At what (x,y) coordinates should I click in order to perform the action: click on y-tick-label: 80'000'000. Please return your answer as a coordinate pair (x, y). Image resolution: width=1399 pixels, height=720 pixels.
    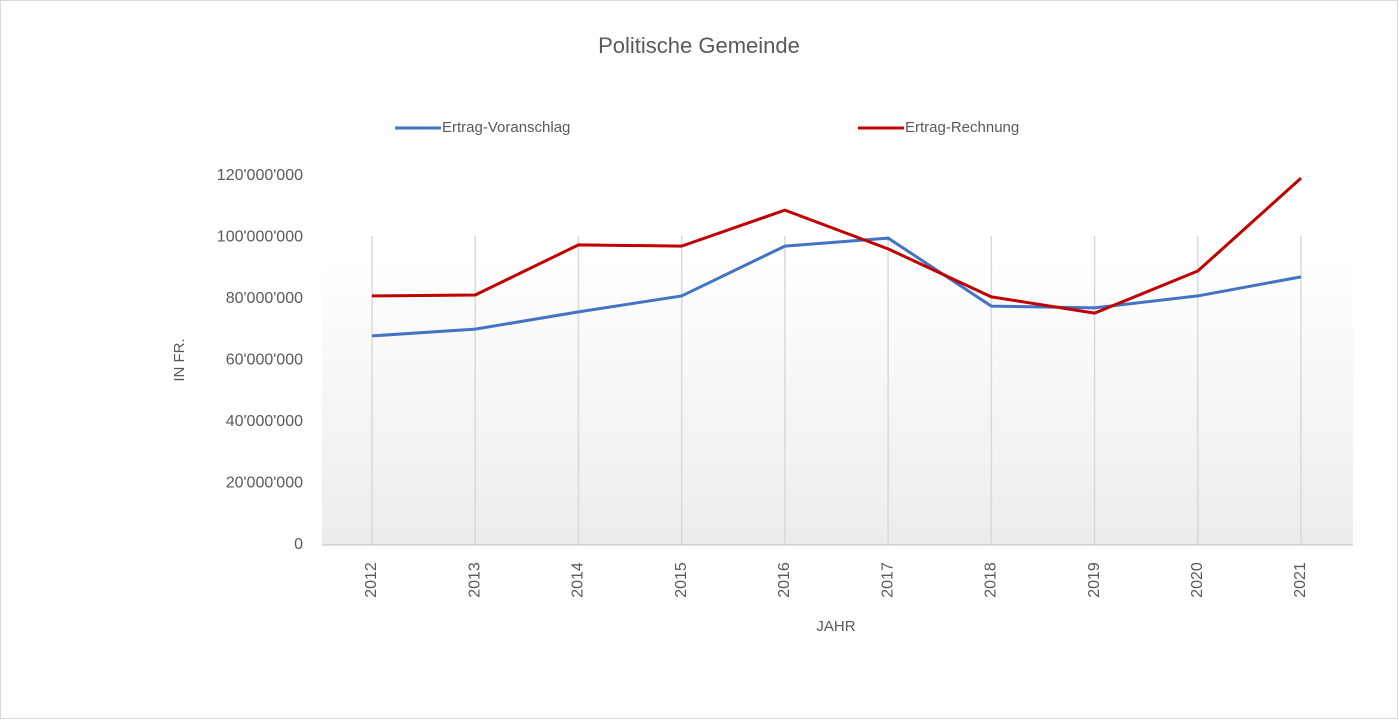
    Looking at the image, I should click on (264, 298).